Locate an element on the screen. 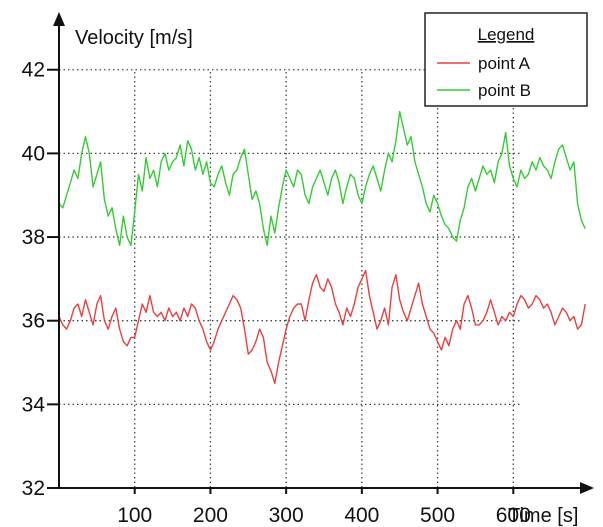 The height and width of the screenshot is (527, 603). x-axis-arrow is located at coordinates (587, 488).